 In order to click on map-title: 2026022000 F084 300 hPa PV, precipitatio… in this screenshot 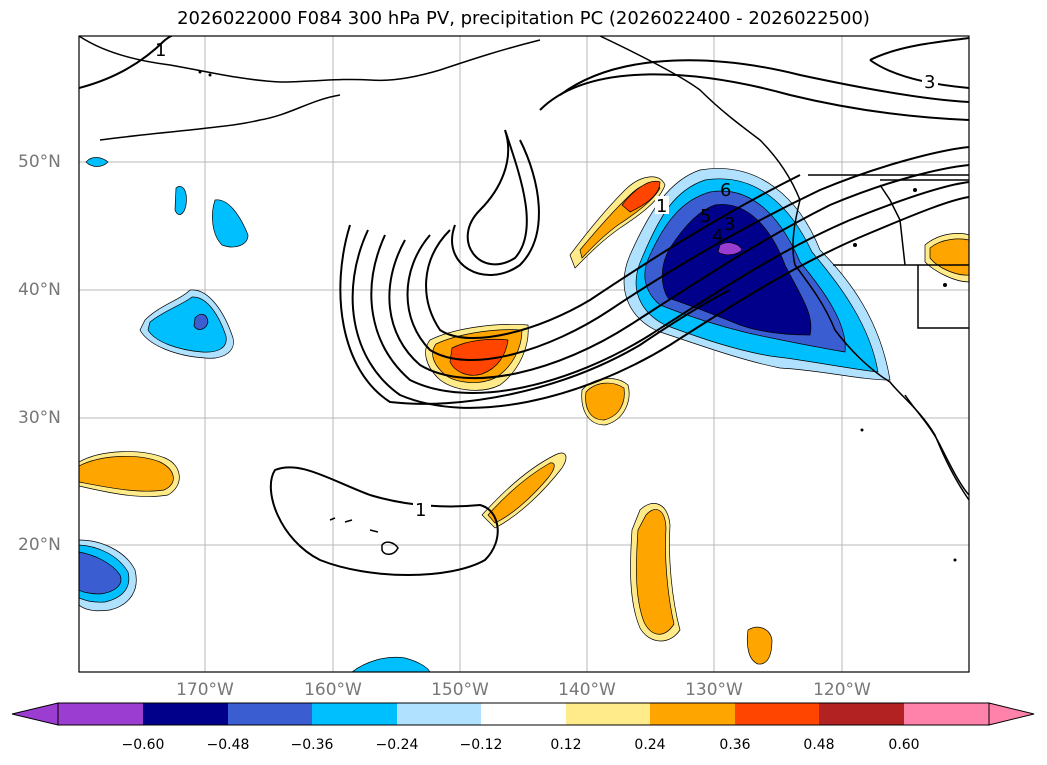, I will do `click(523, 18)`.